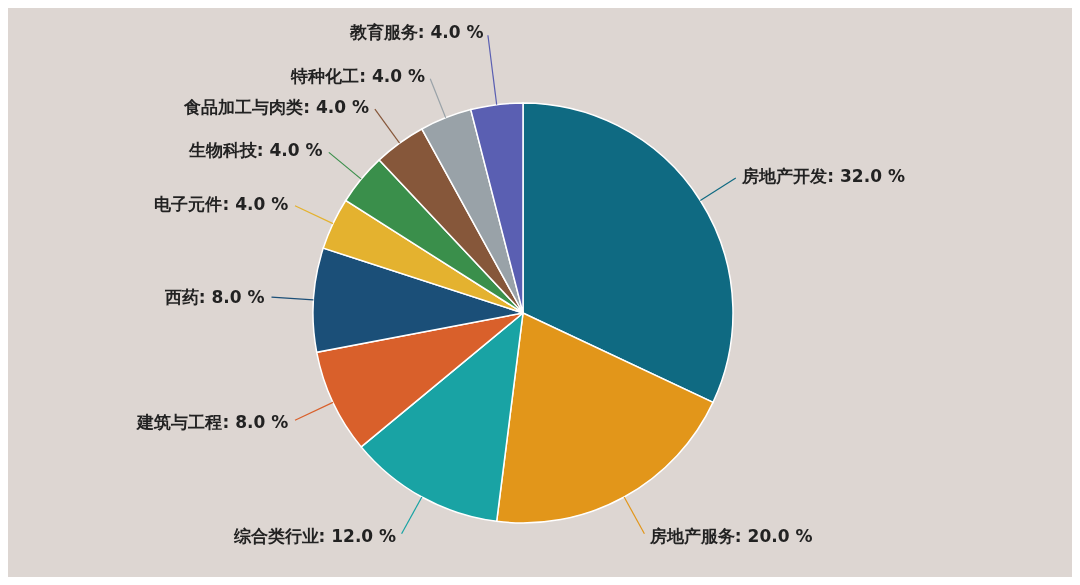  I want to click on slice-label: 综合类行业: 12.0 %, so click(314, 536).